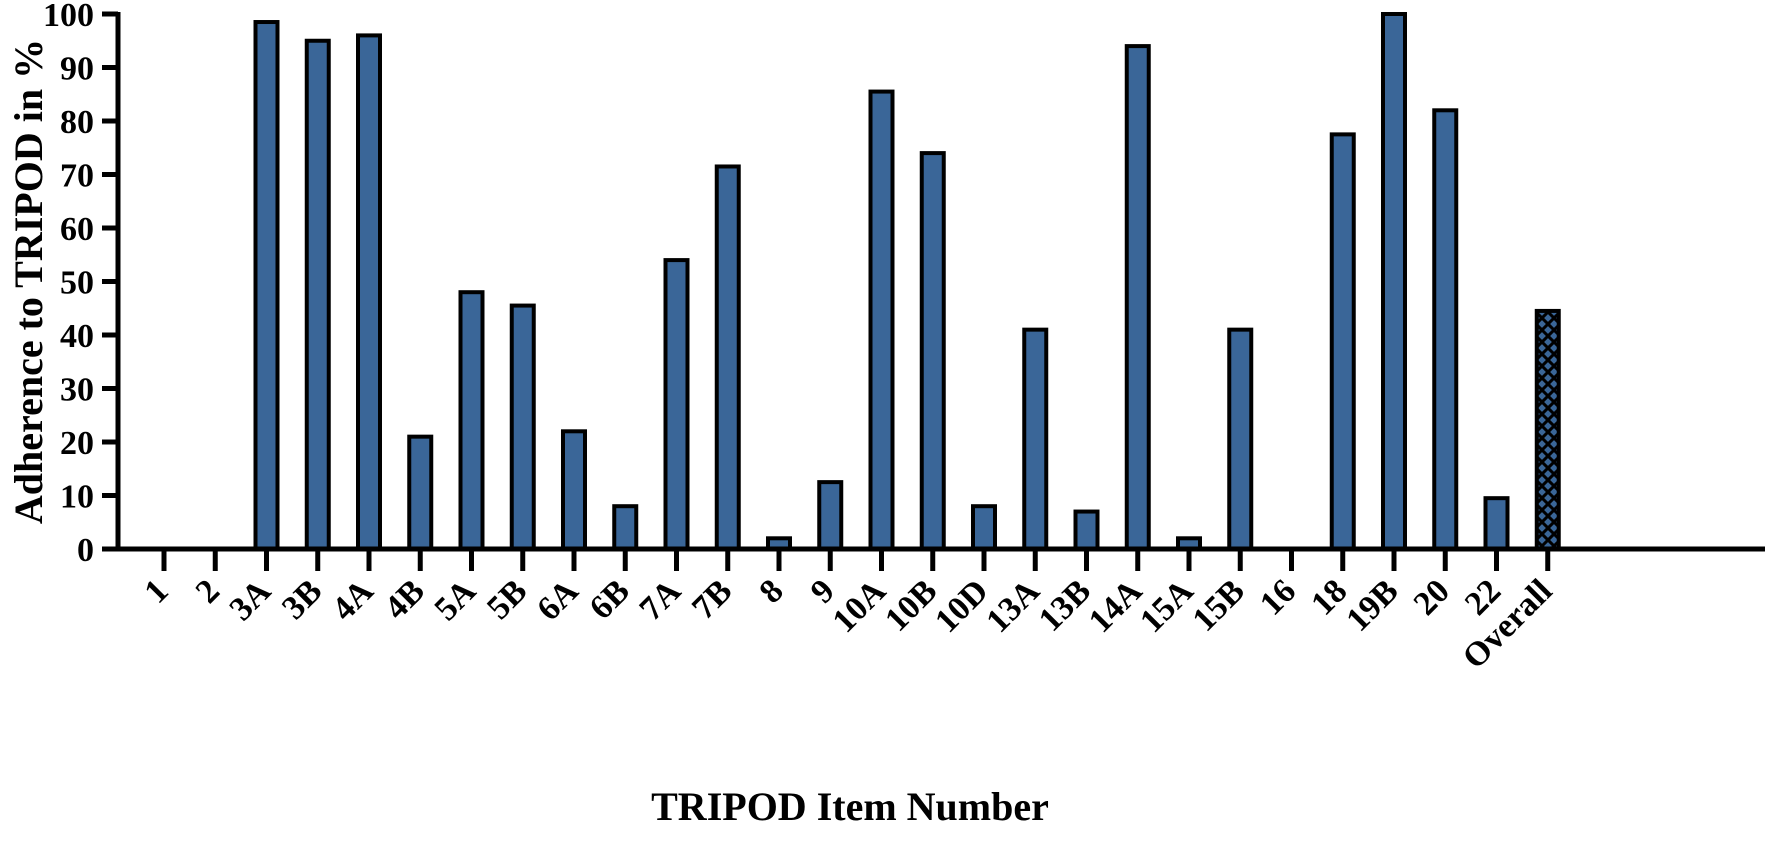 Image resolution: width=1772 pixels, height=843 pixels. What do you see at coordinates (558, 600) in the screenshot?
I see `x-tick-label: 6A` at bounding box center [558, 600].